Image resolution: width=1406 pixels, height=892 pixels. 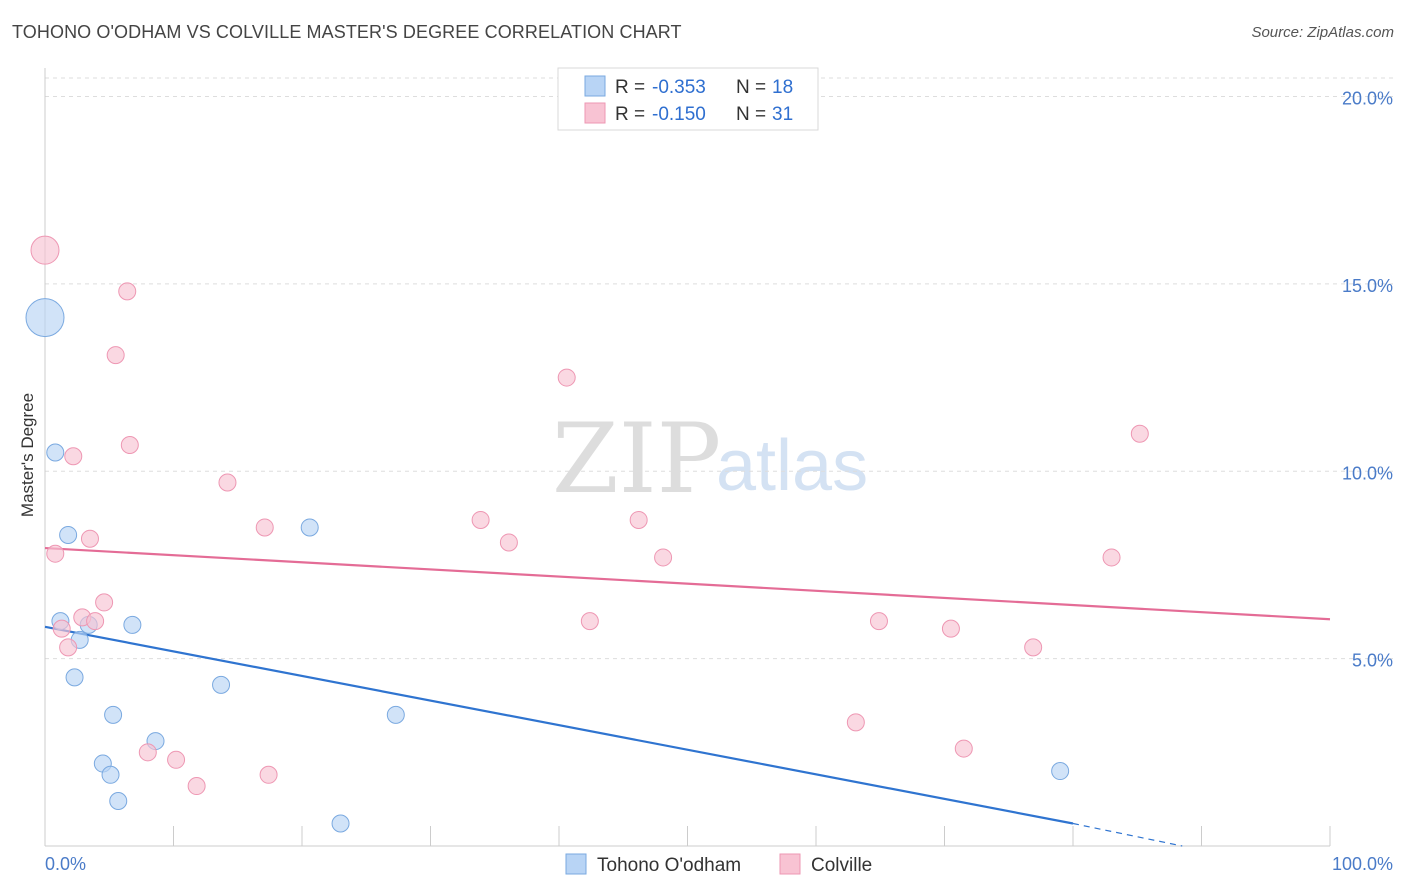 What do you see at coordinates (1372, 661) in the screenshot?
I see `y-tick-label: 5.0%` at bounding box center [1372, 661].